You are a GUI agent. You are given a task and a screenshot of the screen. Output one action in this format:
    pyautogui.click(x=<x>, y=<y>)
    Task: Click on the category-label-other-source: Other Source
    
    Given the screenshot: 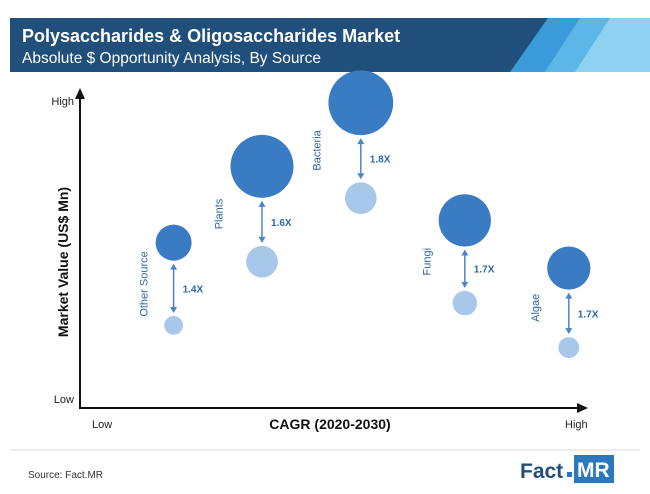 What is the action you would take?
    pyautogui.click(x=145, y=283)
    